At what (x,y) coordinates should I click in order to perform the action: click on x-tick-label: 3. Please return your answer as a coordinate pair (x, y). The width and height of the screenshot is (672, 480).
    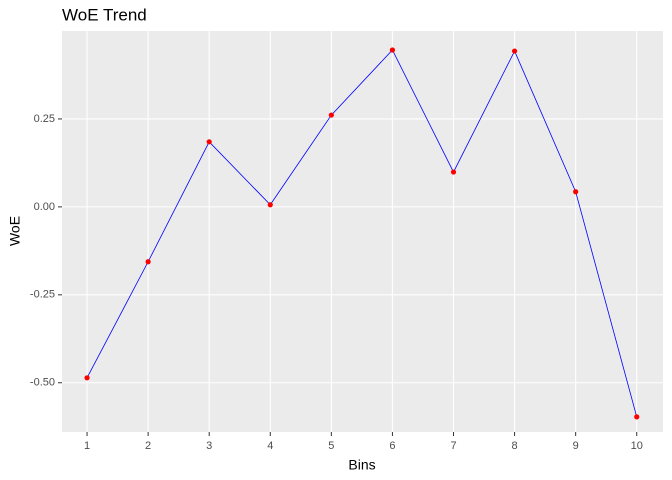
    Looking at the image, I should click on (209, 446).